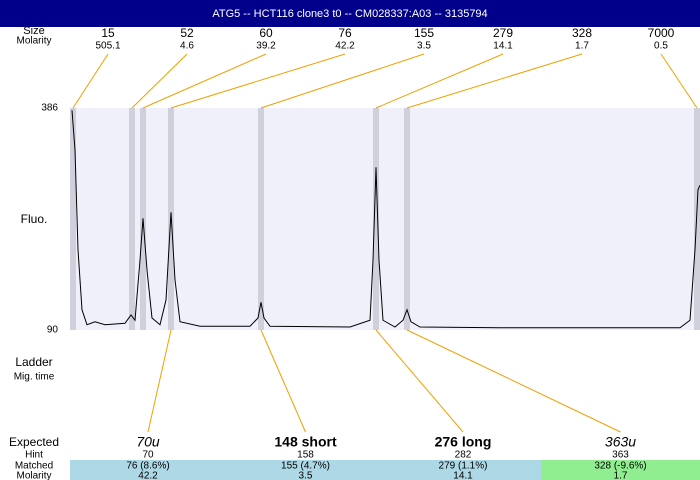 This screenshot has height=480, width=700. I want to click on matched-cell: 155 (4.7%), so click(305, 466).